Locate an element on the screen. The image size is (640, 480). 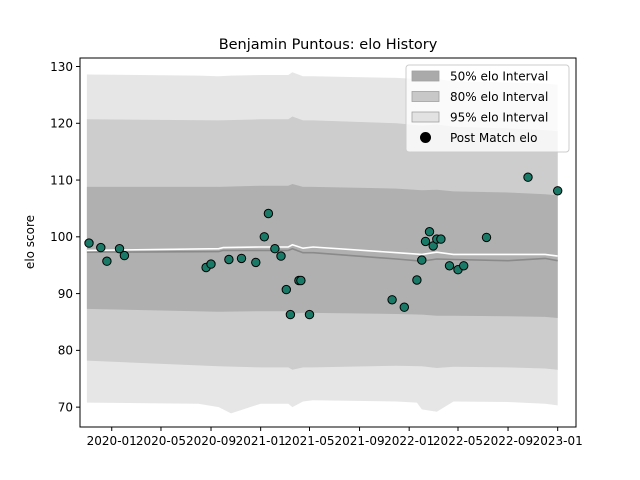
x-tick-label: 2021-01 is located at coordinates (261, 441).